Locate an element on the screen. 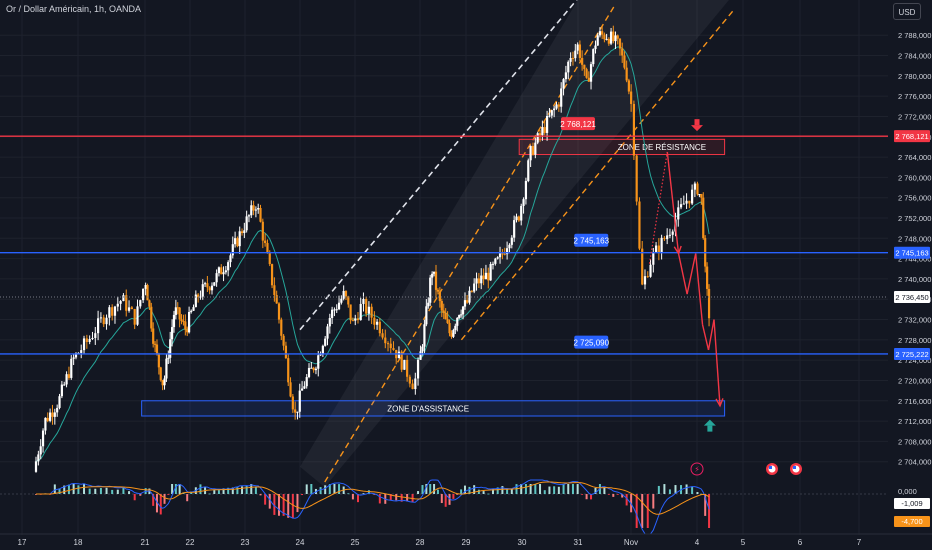  buy-arrow-icon is located at coordinates (710, 428).